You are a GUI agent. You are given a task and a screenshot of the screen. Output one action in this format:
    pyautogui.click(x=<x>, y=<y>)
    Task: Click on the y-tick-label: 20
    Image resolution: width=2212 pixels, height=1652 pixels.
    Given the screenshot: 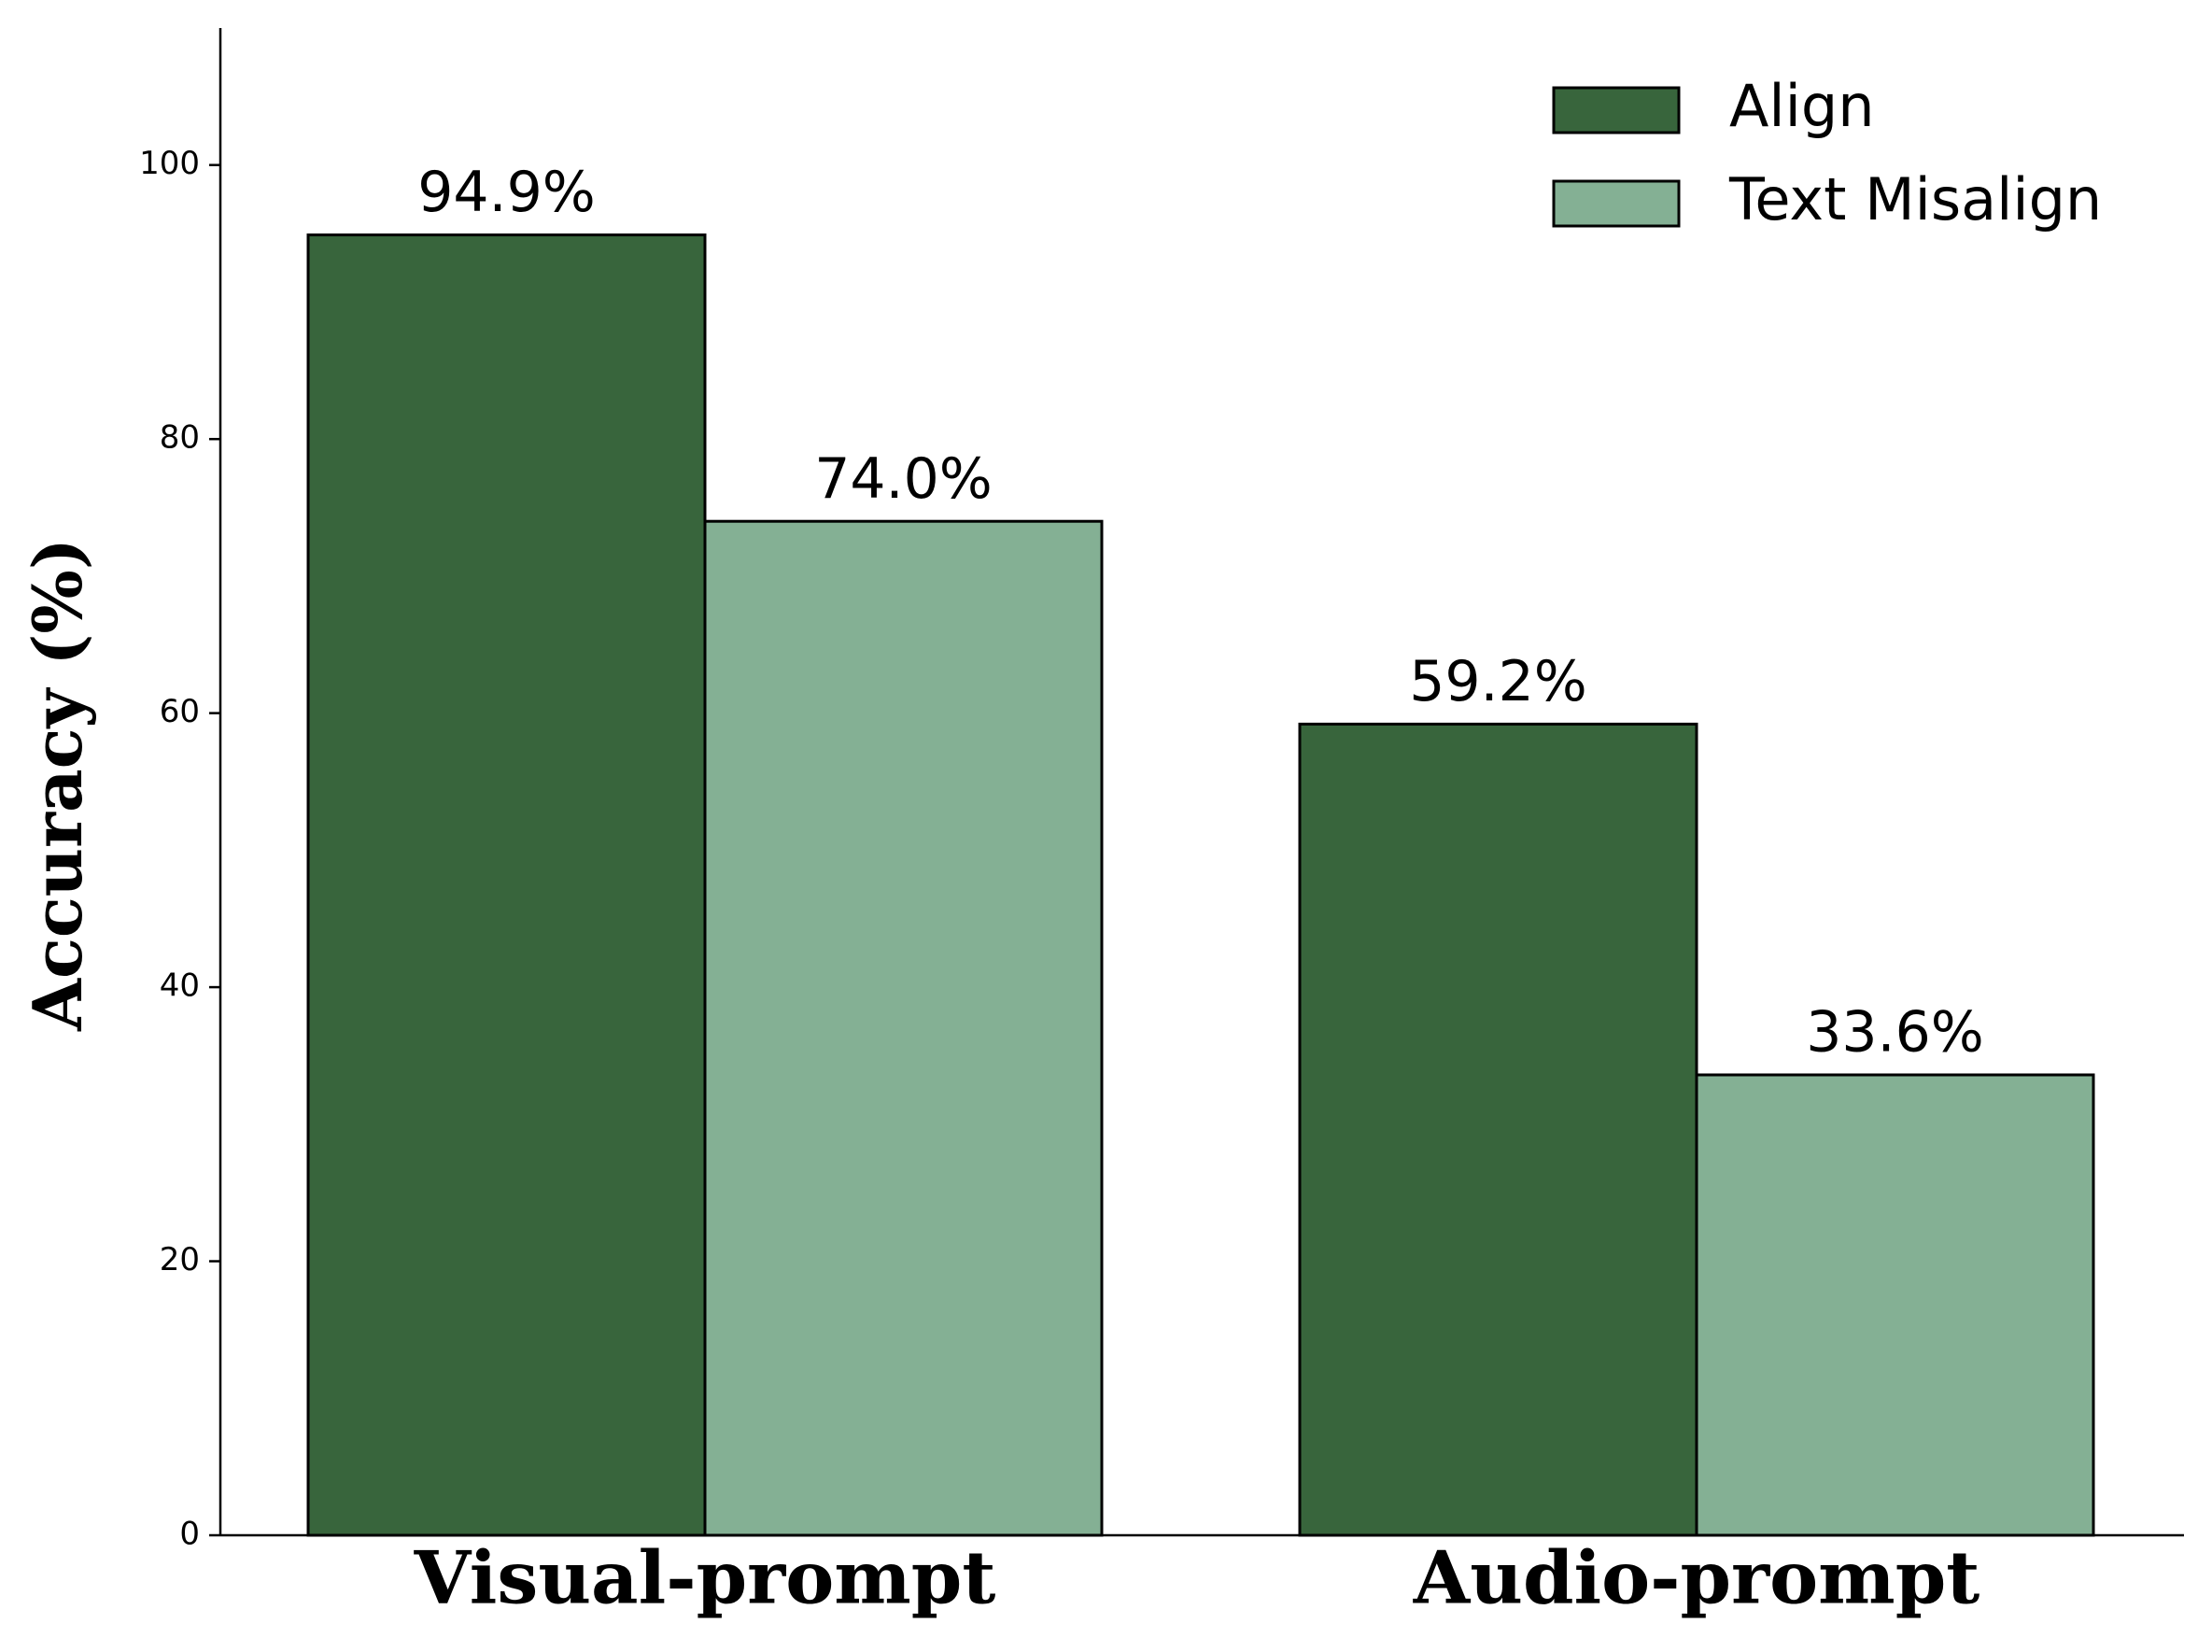 What is the action you would take?
    pyautogui.click(x=180, y=1259)
    